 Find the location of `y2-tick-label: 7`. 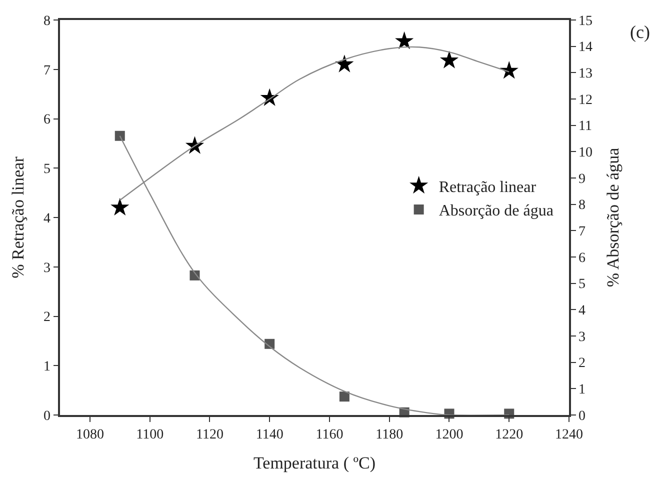

y2-tick-label: 7 is located at coordinates (582, 232).